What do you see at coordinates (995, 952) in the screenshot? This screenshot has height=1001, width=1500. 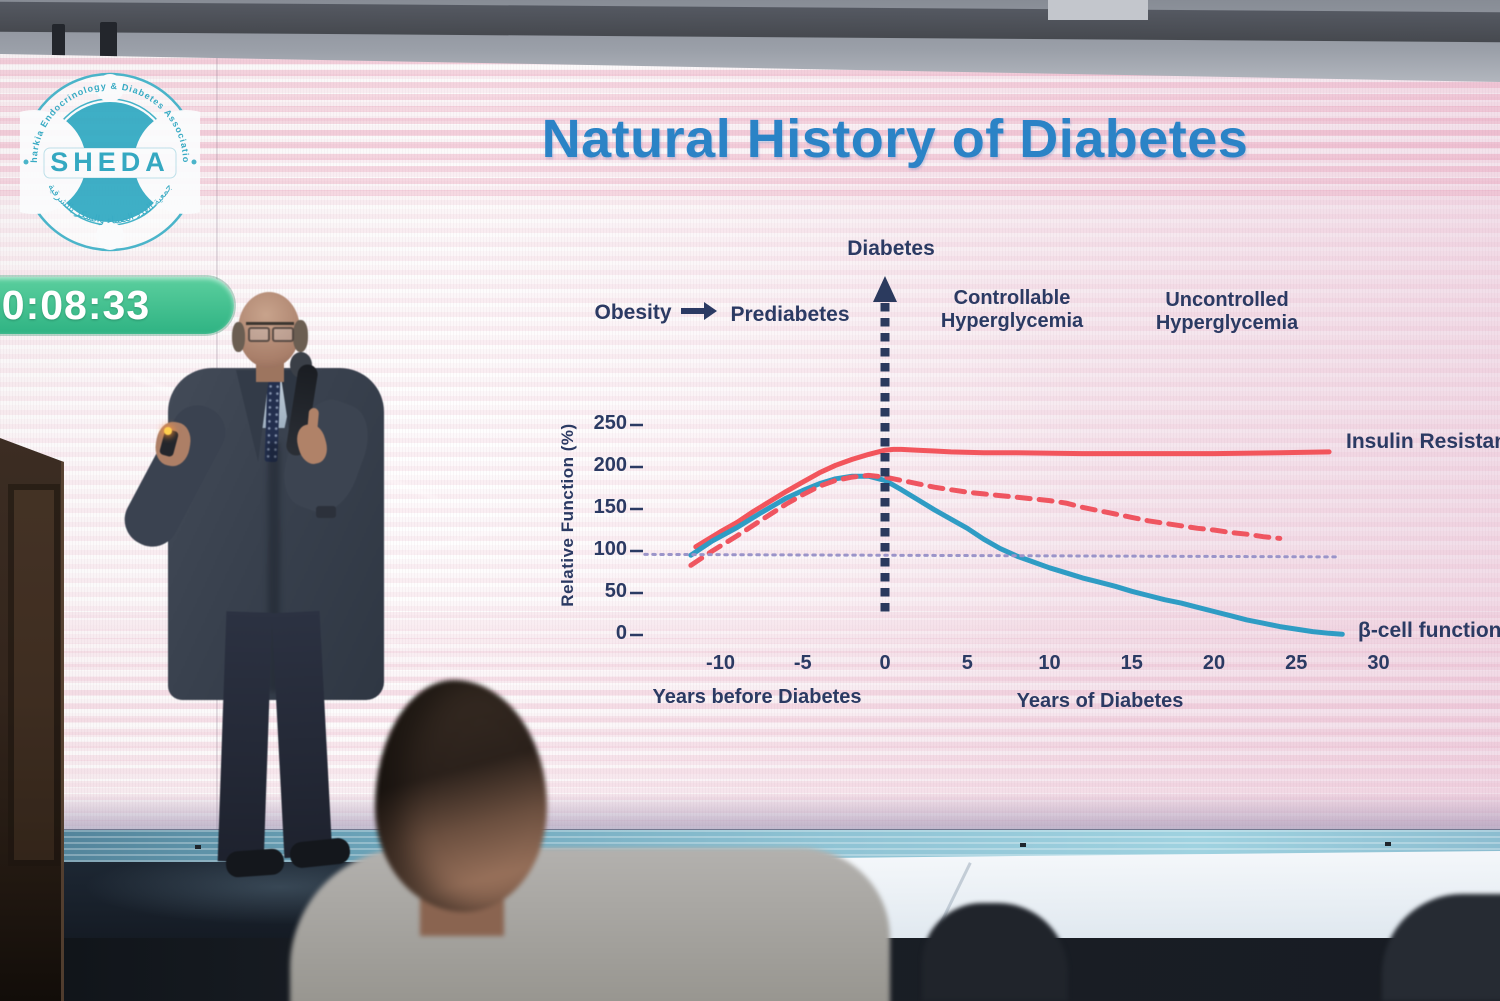 I see `audience-head-silhouette` at bounding box center [995, 952].